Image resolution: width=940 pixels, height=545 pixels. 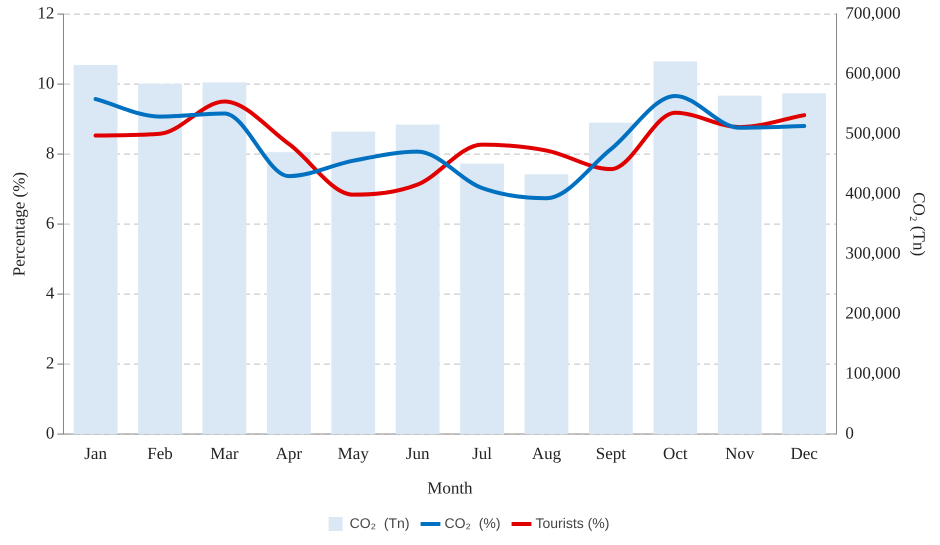 I want to click on y-tick-label: 4, so click(x=50, y=293).